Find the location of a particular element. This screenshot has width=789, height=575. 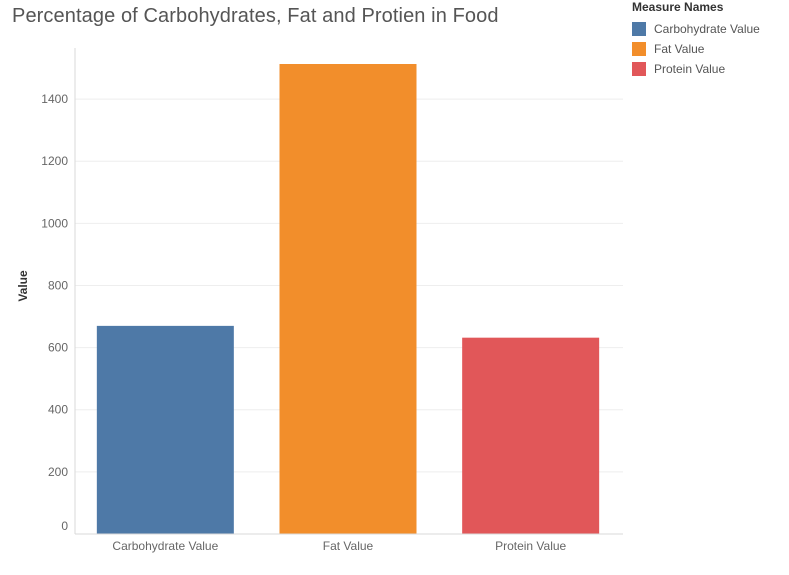

legend-label-protein: Protein Value is located at coordinates (690, 69).